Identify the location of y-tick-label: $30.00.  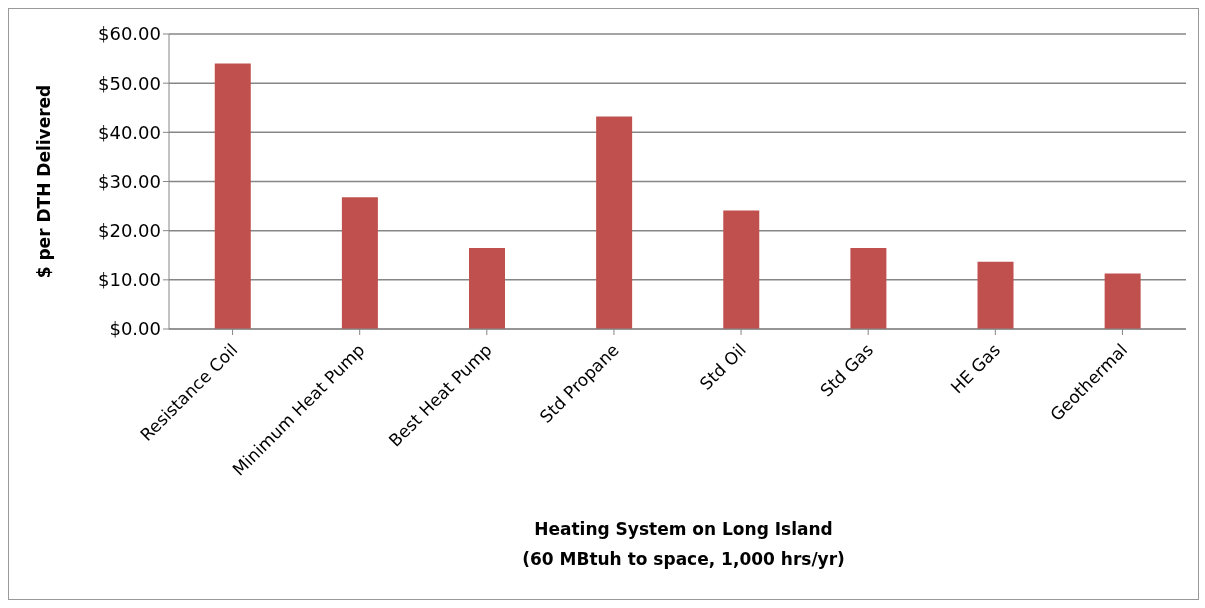
(129, 181).